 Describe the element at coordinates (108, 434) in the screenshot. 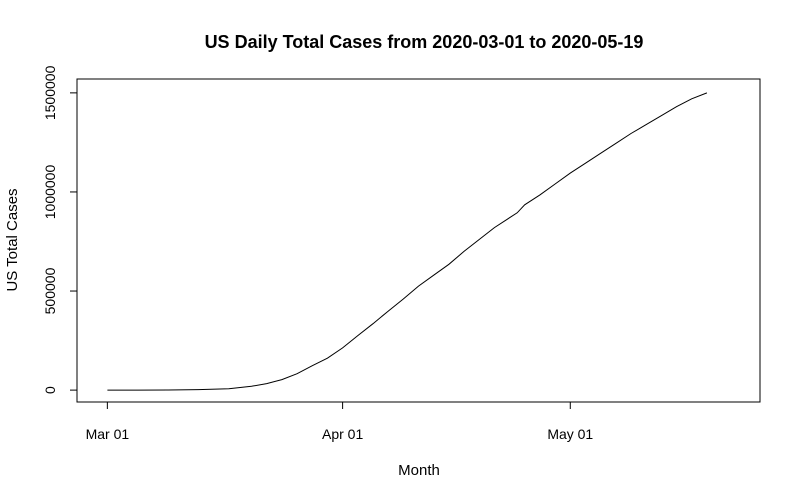

I see `x-tick-label: Mar 01` at that location.